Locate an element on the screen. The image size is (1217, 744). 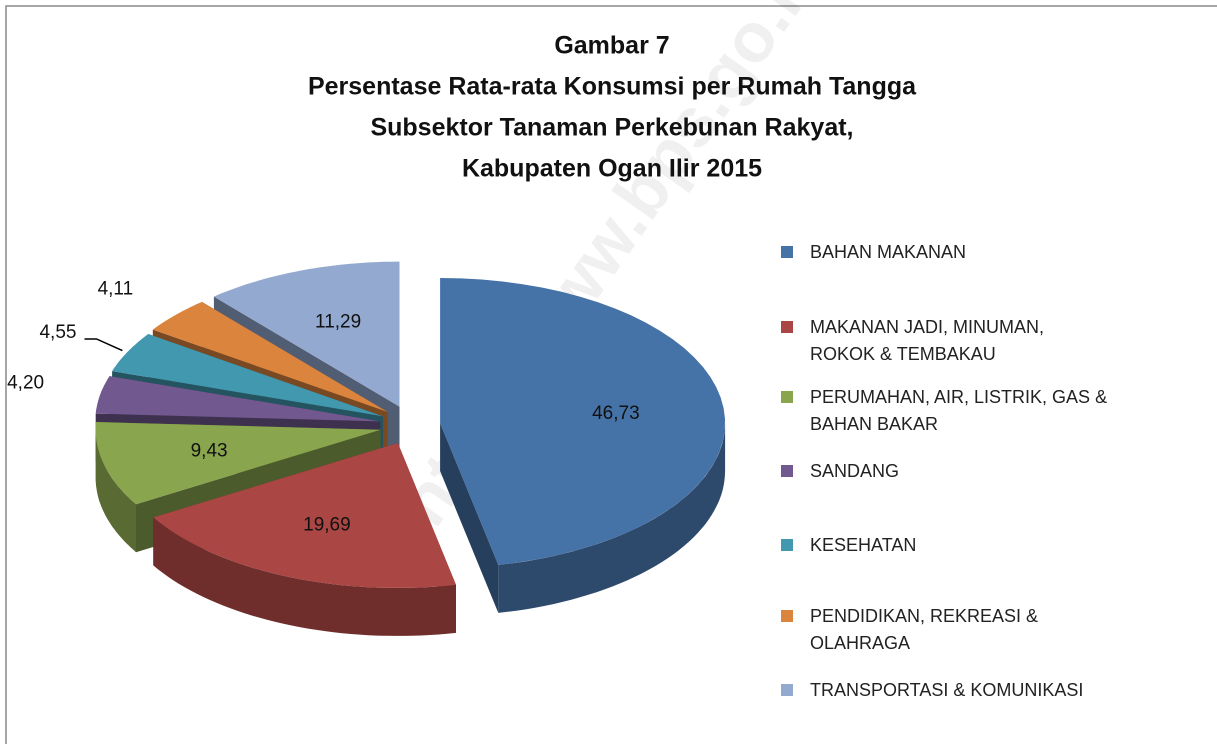
legend-label: SANDANG is located at coordinates (855, 471).